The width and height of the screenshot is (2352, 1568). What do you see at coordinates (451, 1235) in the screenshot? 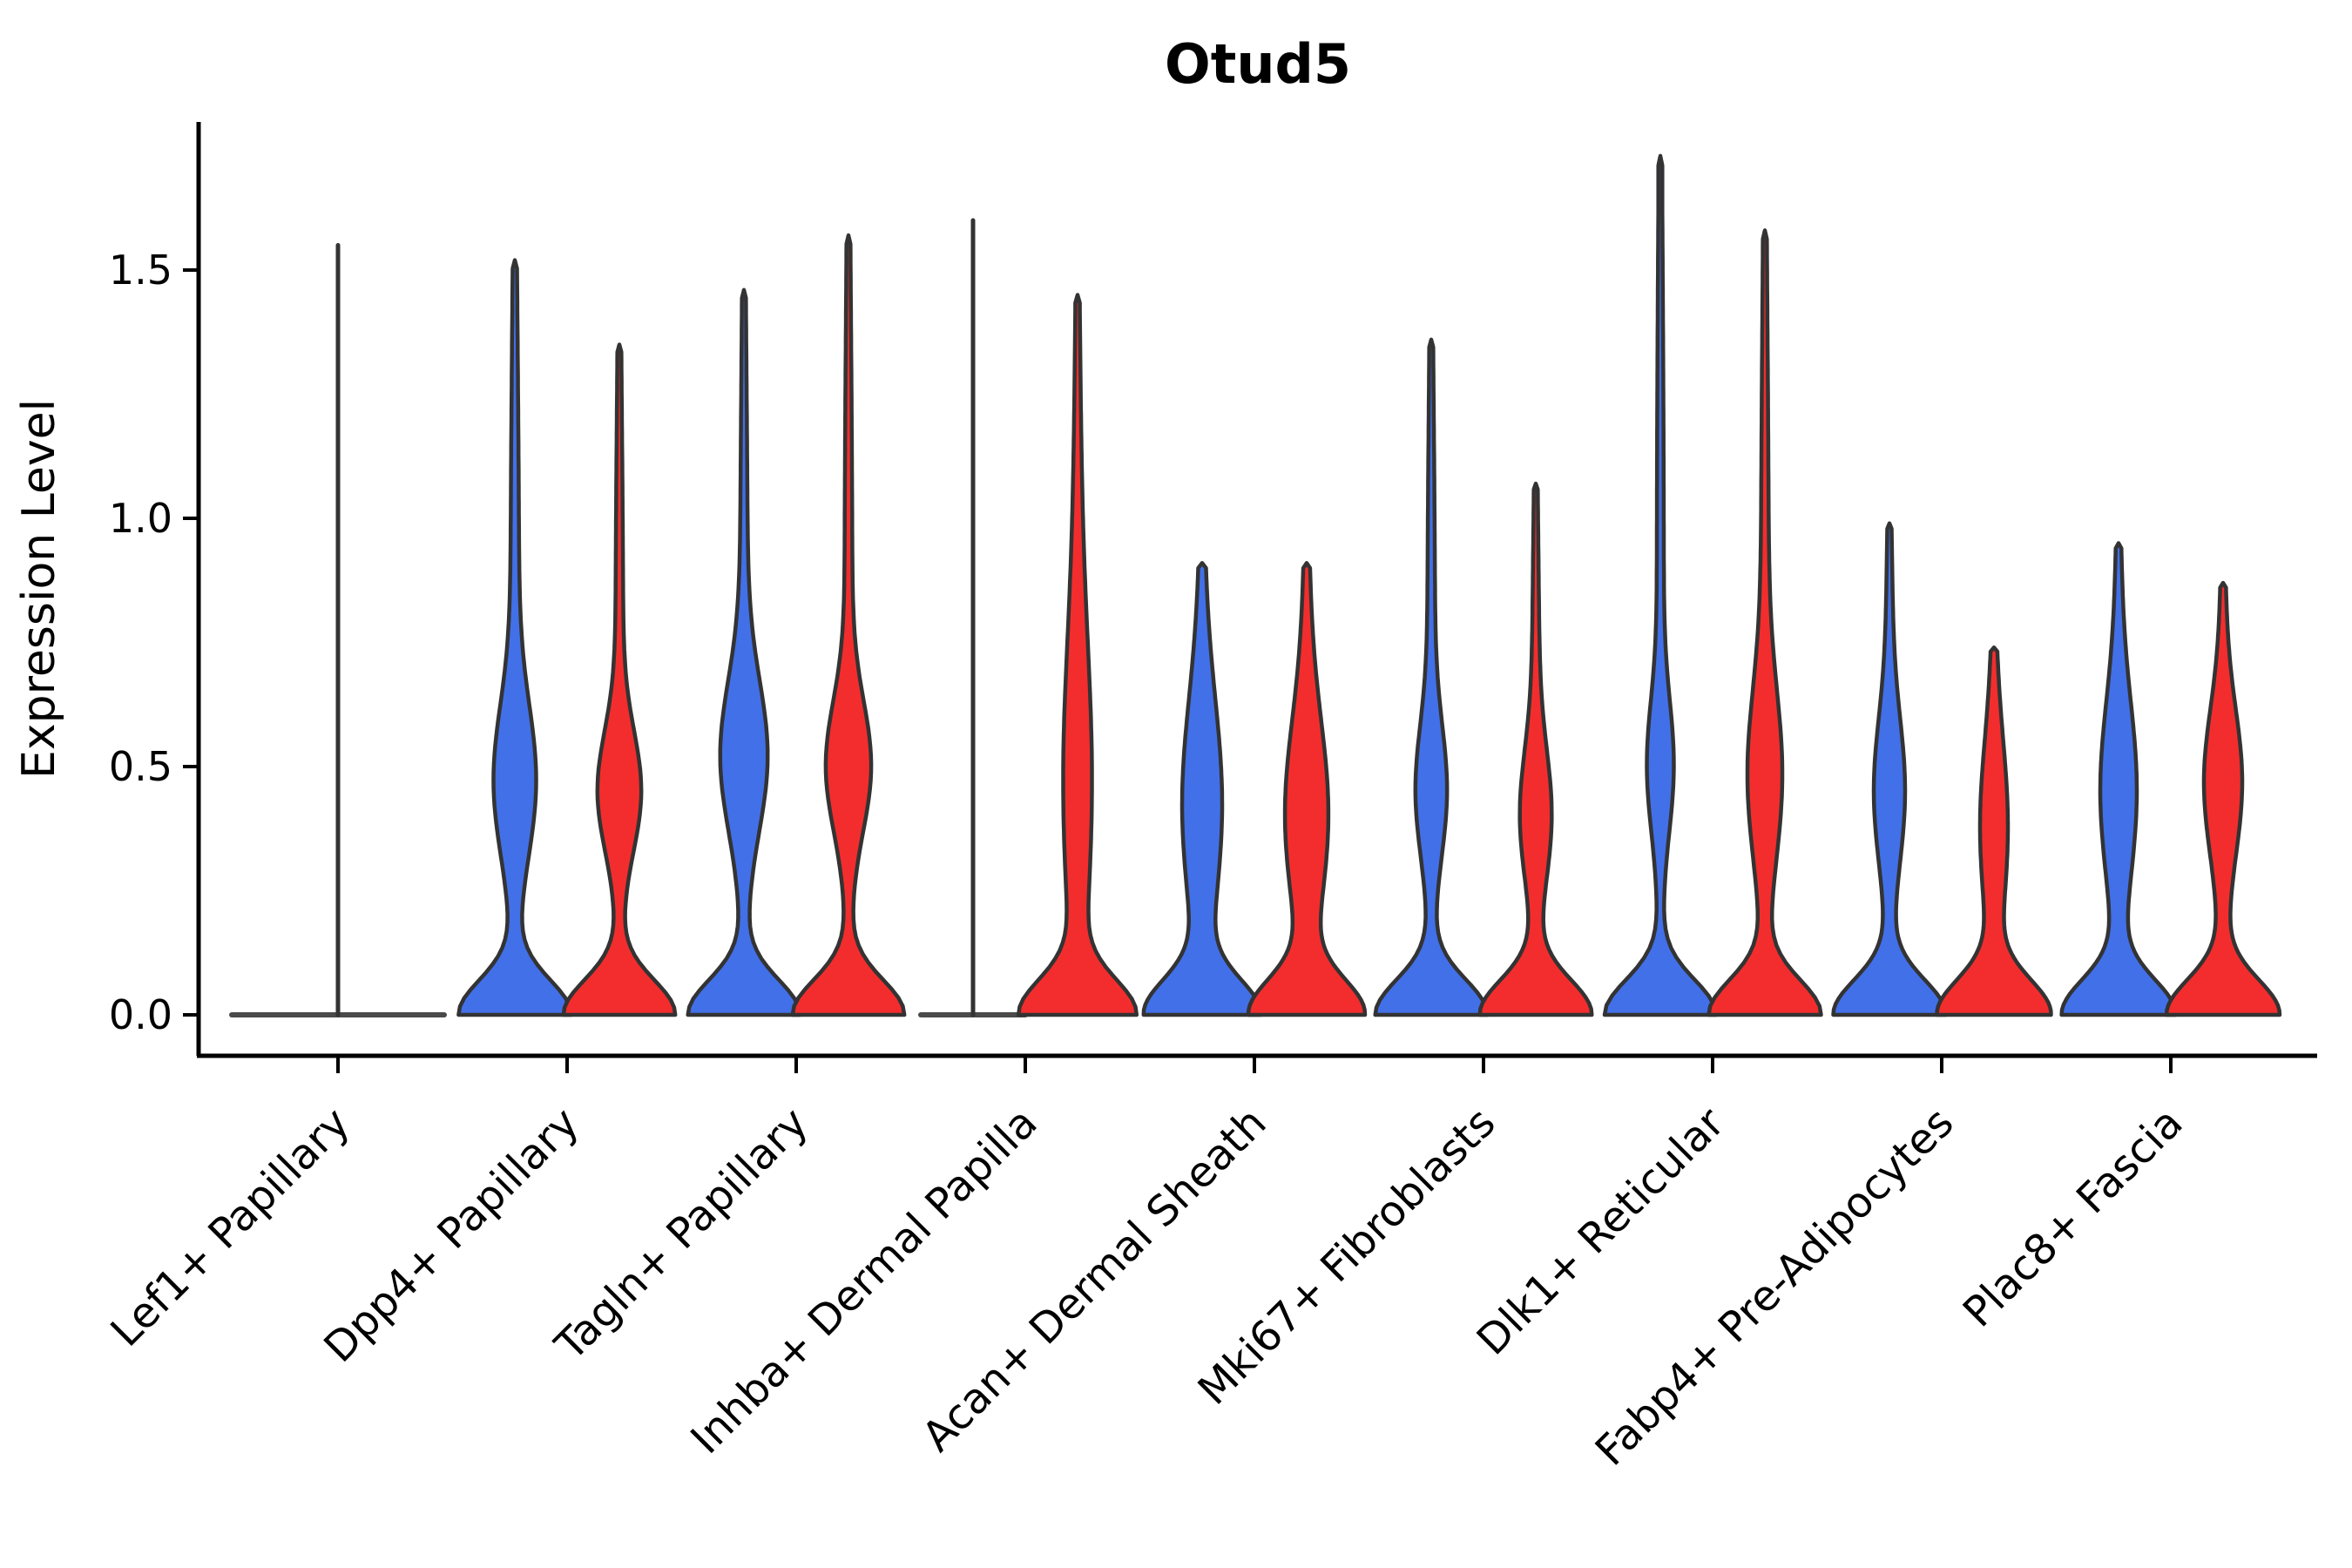
I see `x-tick-label: Dpp4+ Papillary` at bounding box center [451, 1235].